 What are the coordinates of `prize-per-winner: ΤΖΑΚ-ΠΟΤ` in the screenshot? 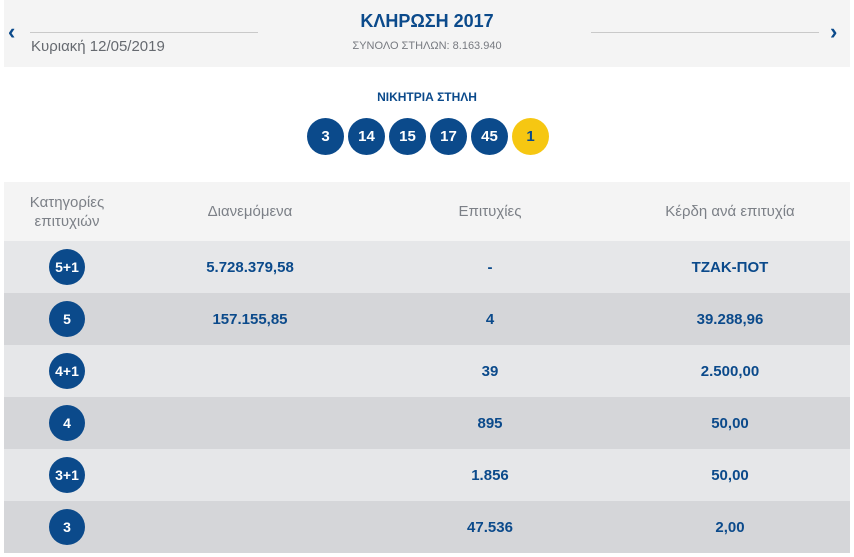 It's located at (730, 267).